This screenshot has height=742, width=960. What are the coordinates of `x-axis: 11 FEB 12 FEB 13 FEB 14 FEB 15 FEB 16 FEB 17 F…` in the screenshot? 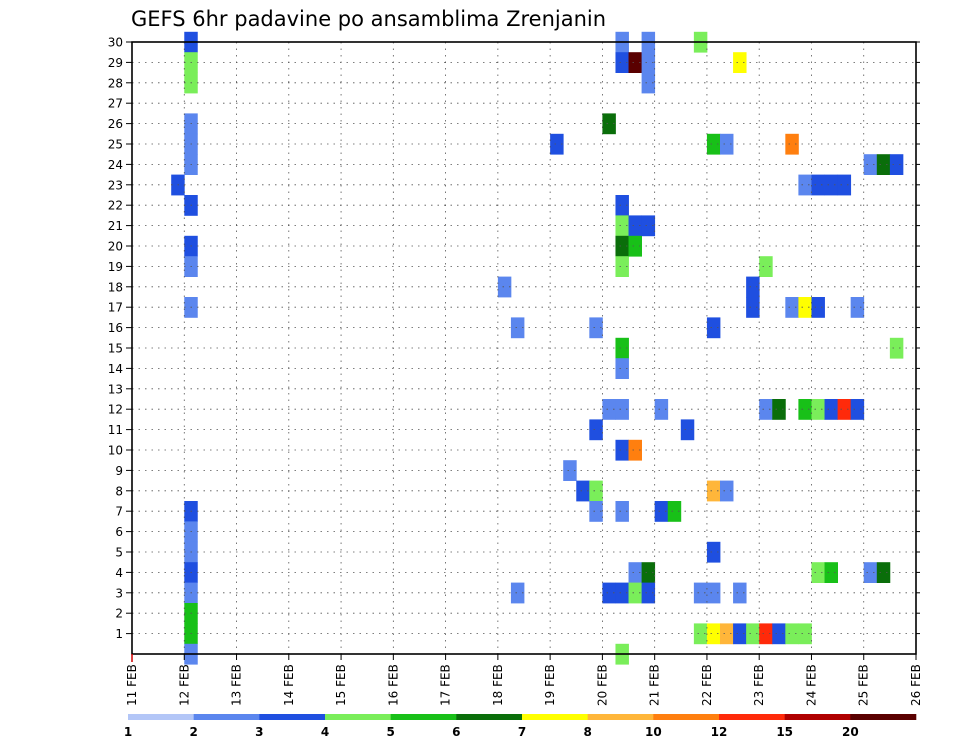 It's located at (524, 680).